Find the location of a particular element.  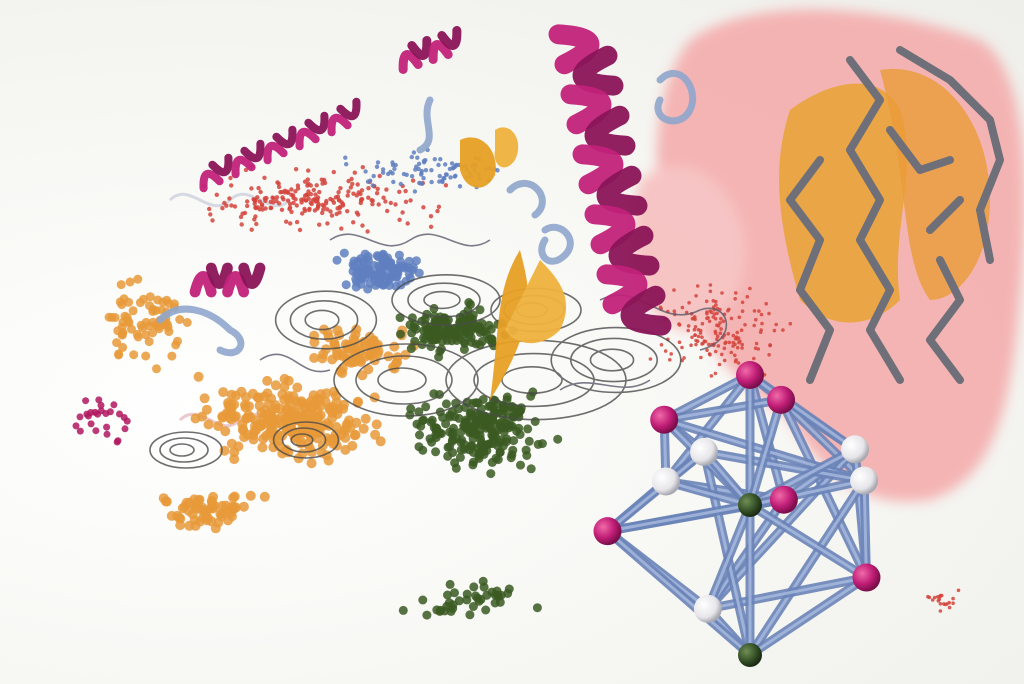

central-strands is located at coordinates (513, 263).